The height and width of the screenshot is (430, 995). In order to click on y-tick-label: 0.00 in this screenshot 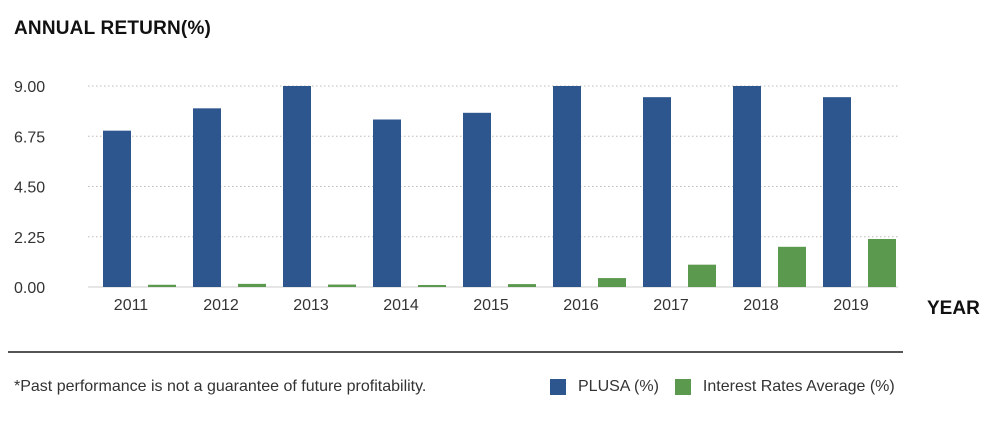, I will do `click(29, 288)`.